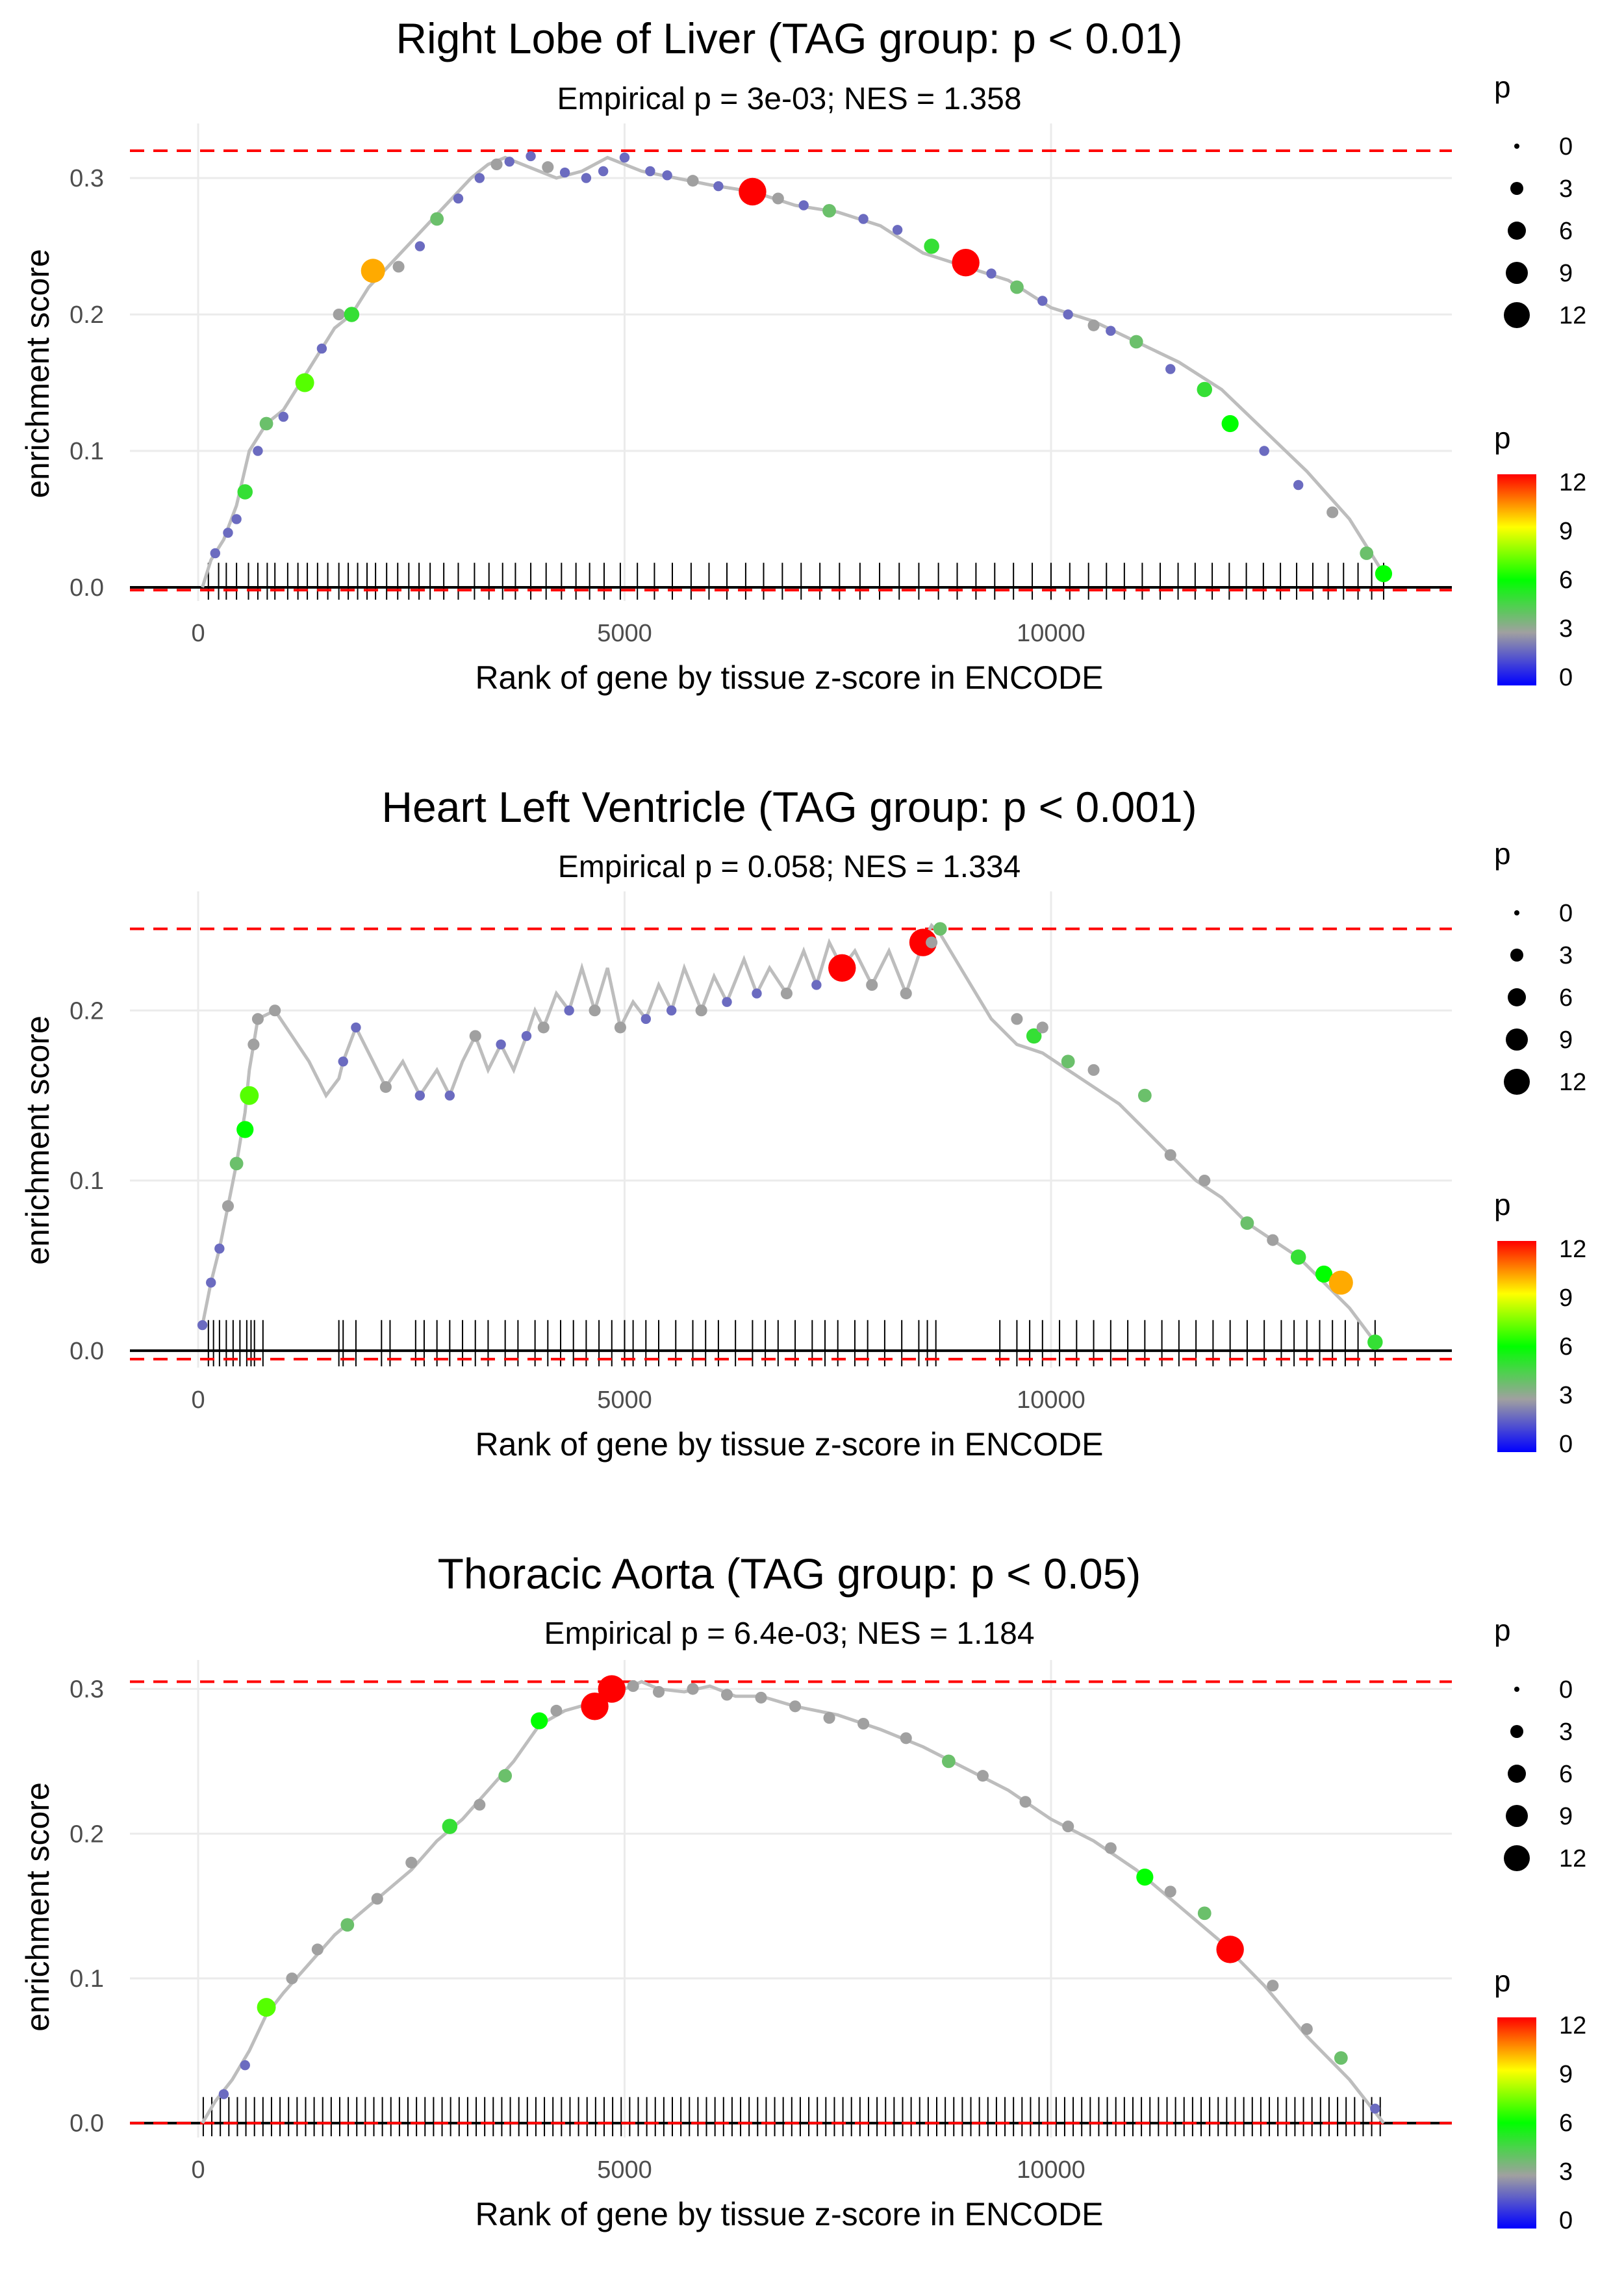  Describe the element at coordinates (1502, 87) in the screenshot. I see `size-legend-title: p` at that location.